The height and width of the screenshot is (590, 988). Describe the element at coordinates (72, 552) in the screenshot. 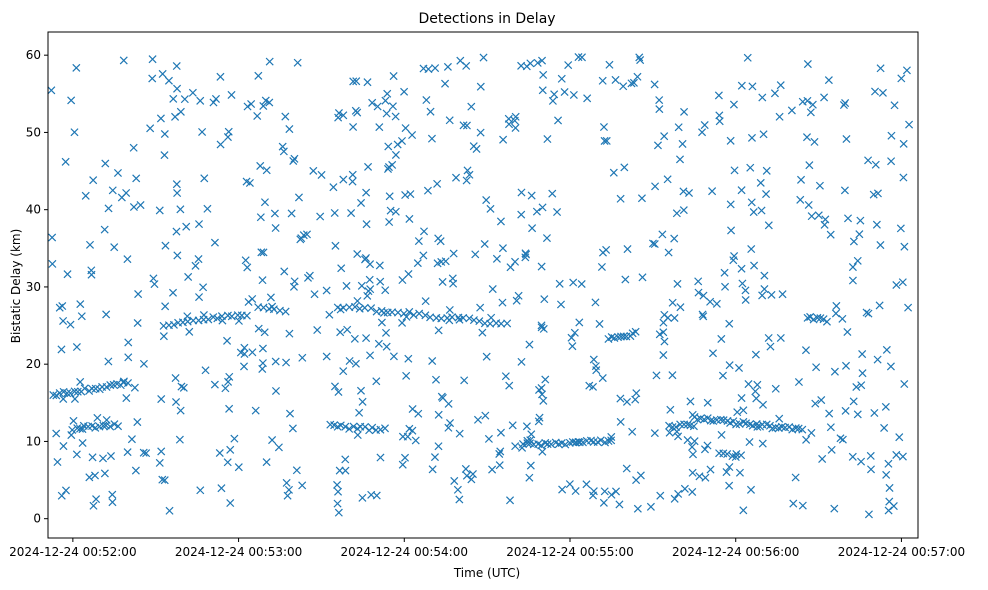

I see `x-tick-label: 2024-12-24 00:52:00` at that location.